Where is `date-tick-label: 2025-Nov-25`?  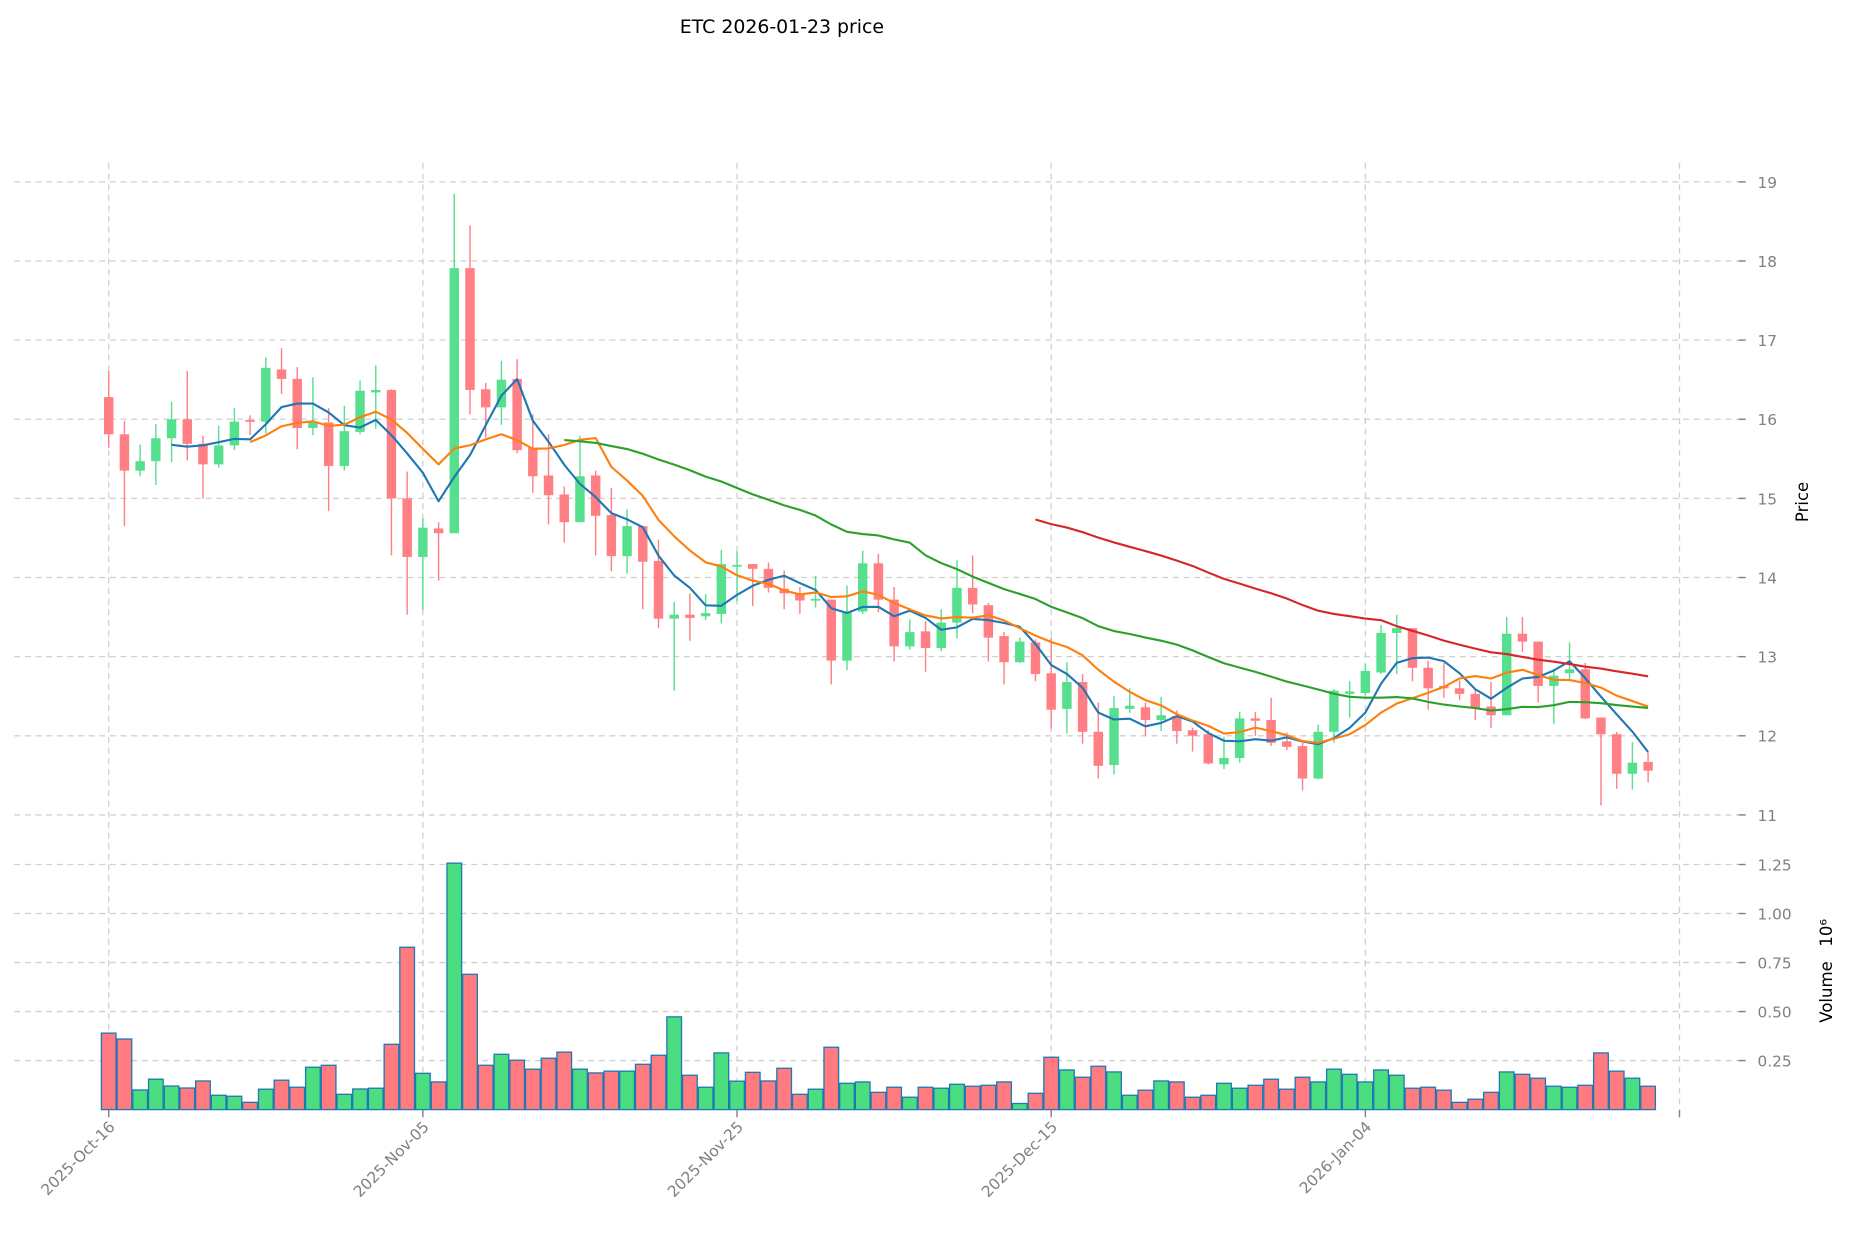 date-tick-label: 2025-Nov-25 is located at coordinates (705, 1159).